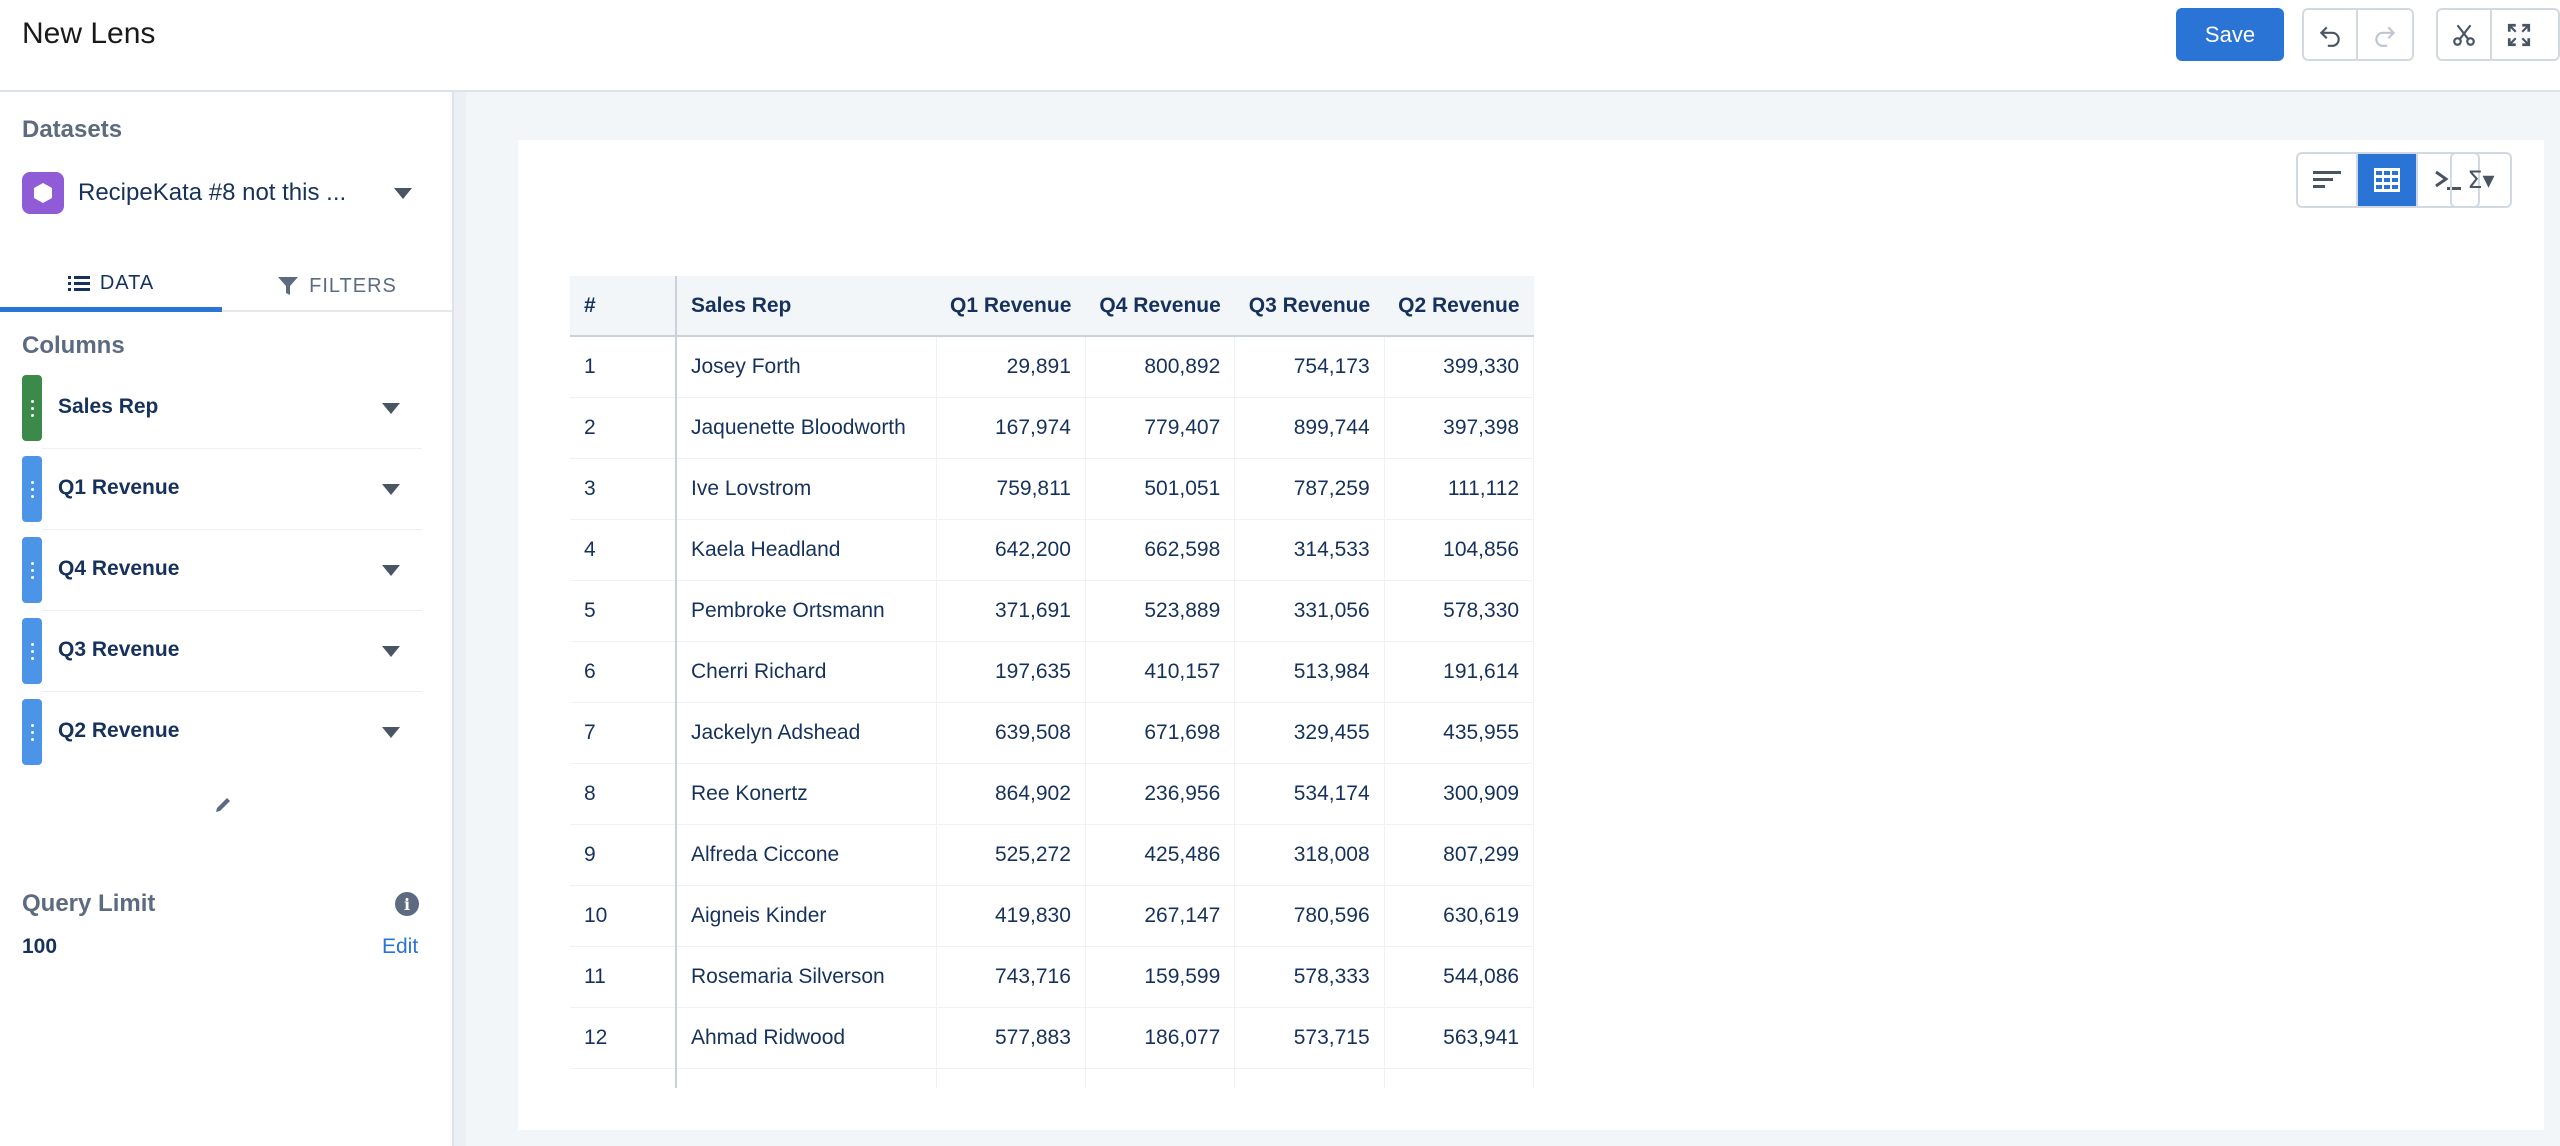  I want to click on table-cell: 186,077, so click(1160, 1038).